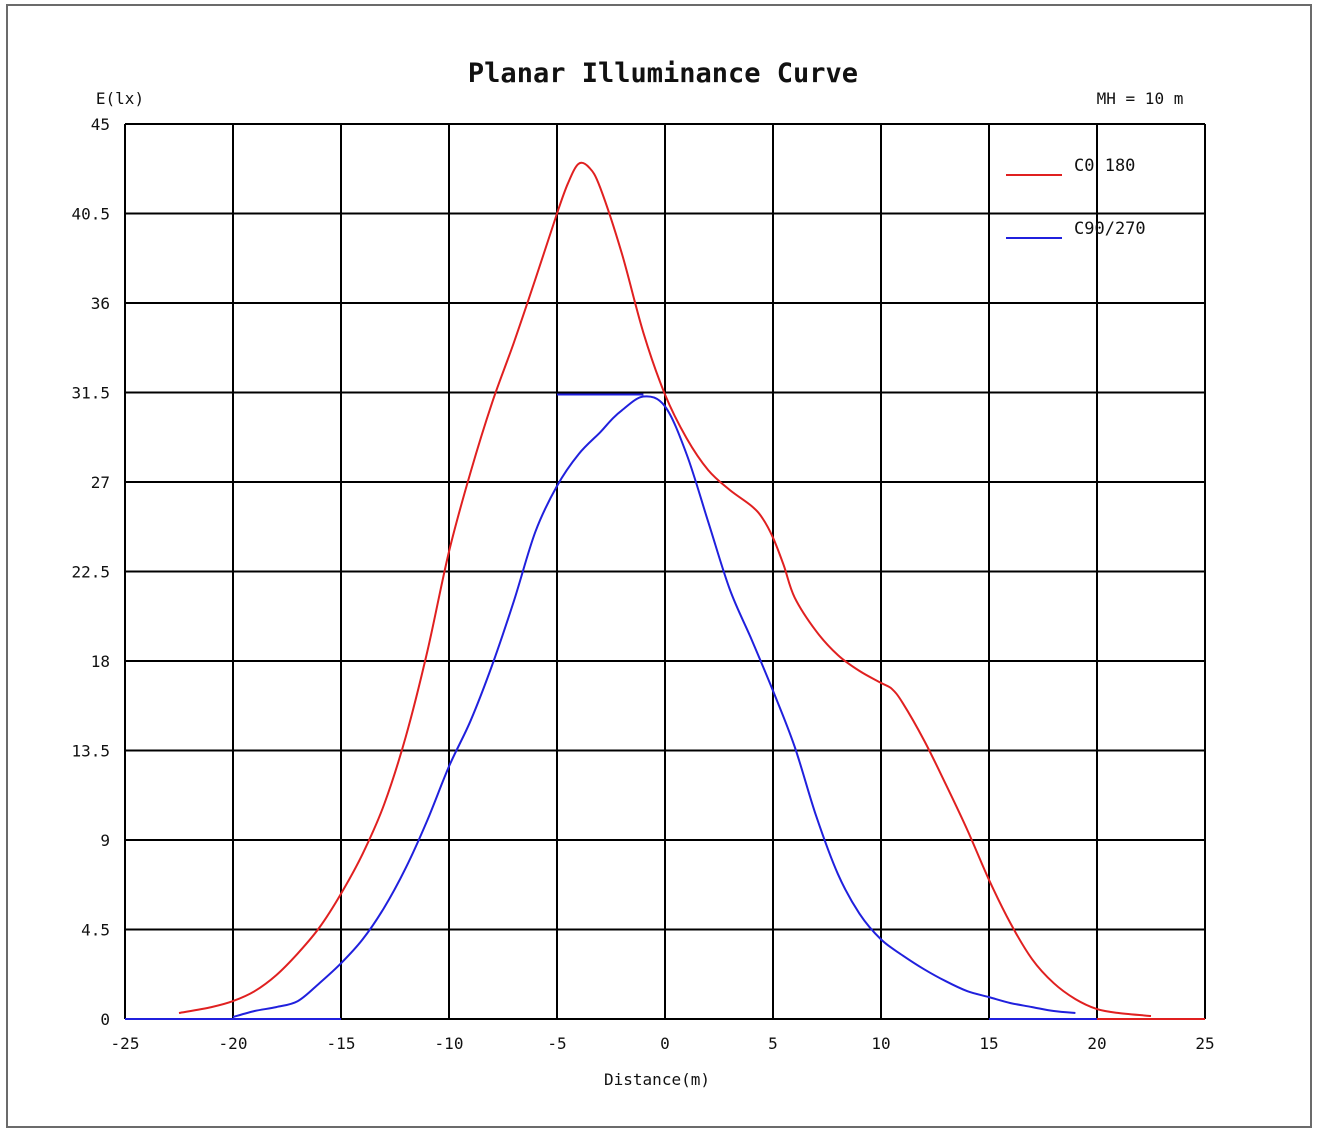 Image resolution: width=1320 pixels, height=1132 pixels. What do you see at coordinates (341, 1043) in the screenshot?
I see `x-tick-label: -15` at bounding box center [341, 1043].